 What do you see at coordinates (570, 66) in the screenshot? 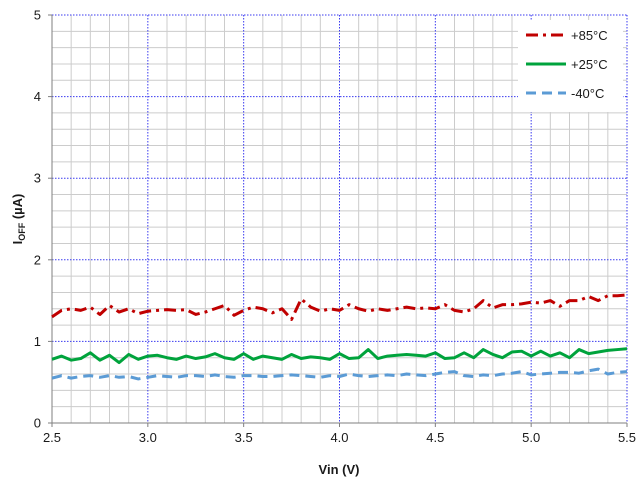
I see `legend: +85°C +25°C -40°C` at bounding box center [570, 66].